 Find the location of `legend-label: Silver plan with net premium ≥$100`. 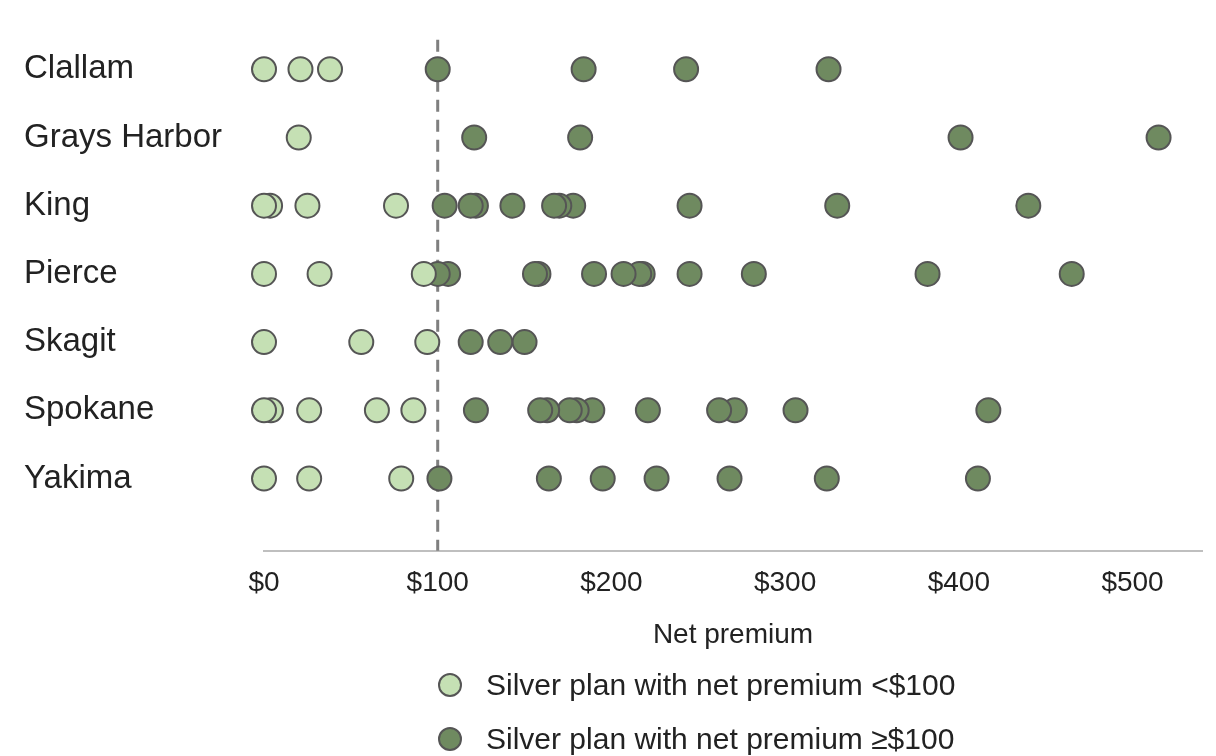

legend-label: Silver plan with net premium ≥$100 is located at coordinates (720, 739).